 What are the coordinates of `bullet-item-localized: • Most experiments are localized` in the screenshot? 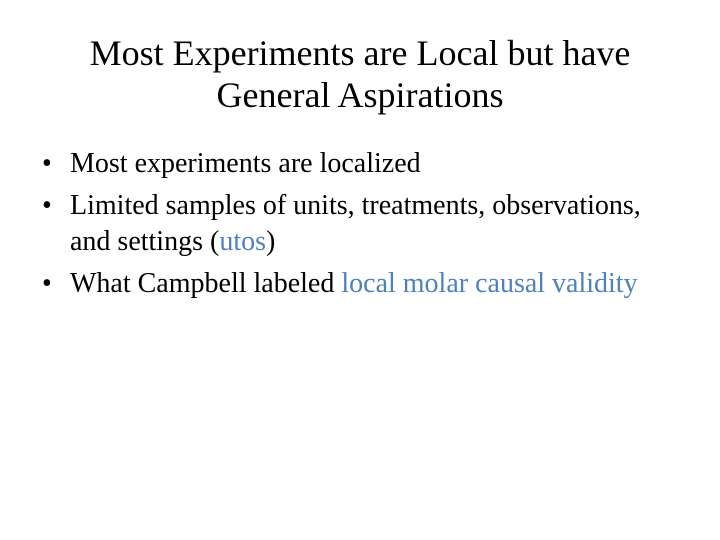 It's located at (352, 164).